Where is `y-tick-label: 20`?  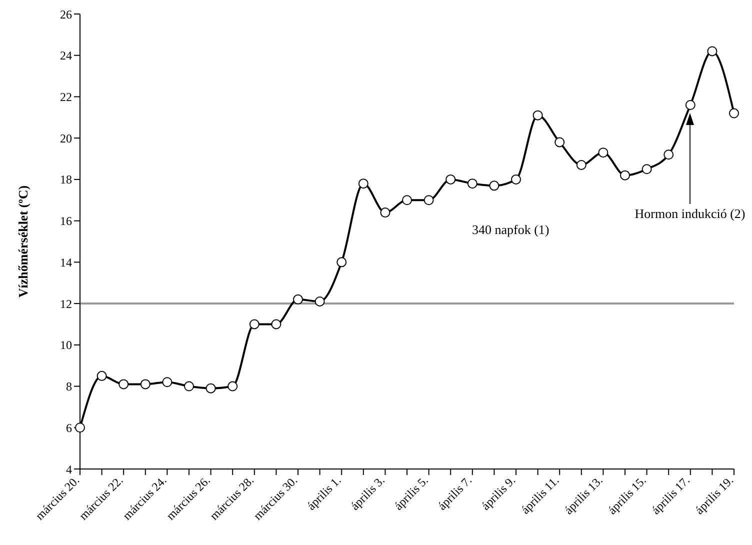 y-tick-label: 20 is located at coordinates (66, 138).